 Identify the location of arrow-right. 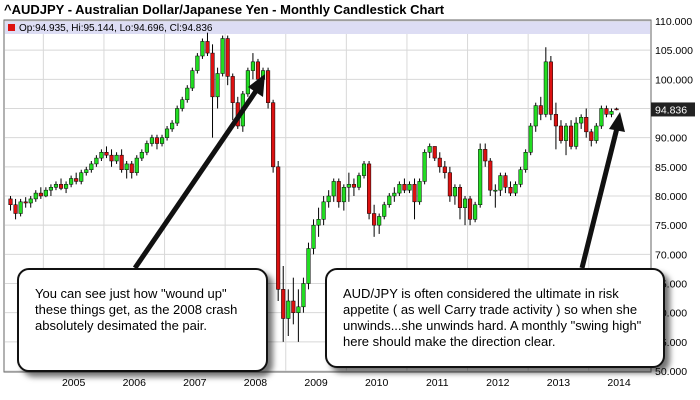
(602, 190).